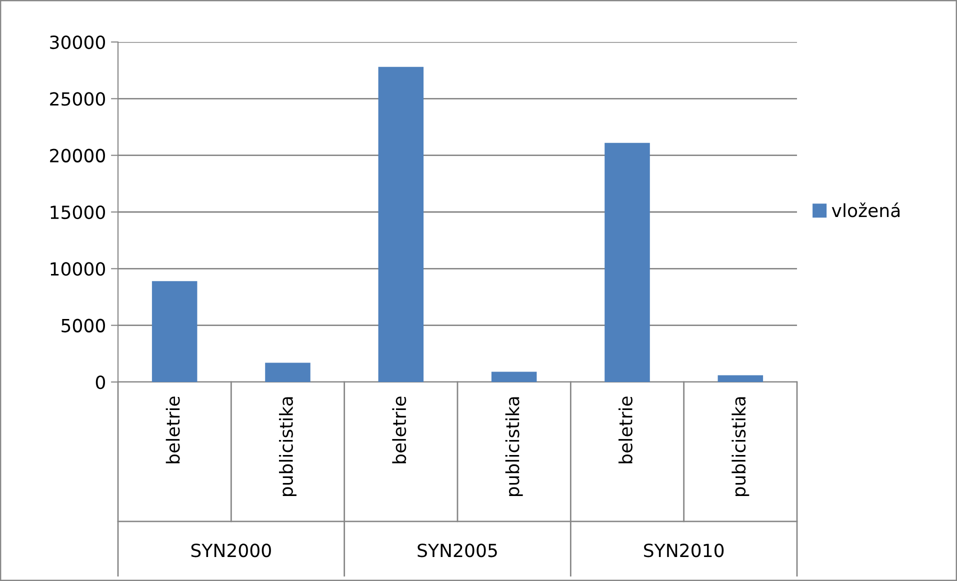 The image size is (957, 581). What do you see at coordinates (457, 551) in the screenshot?
I see `text: SYN2005` at bounding box center [457, 551].